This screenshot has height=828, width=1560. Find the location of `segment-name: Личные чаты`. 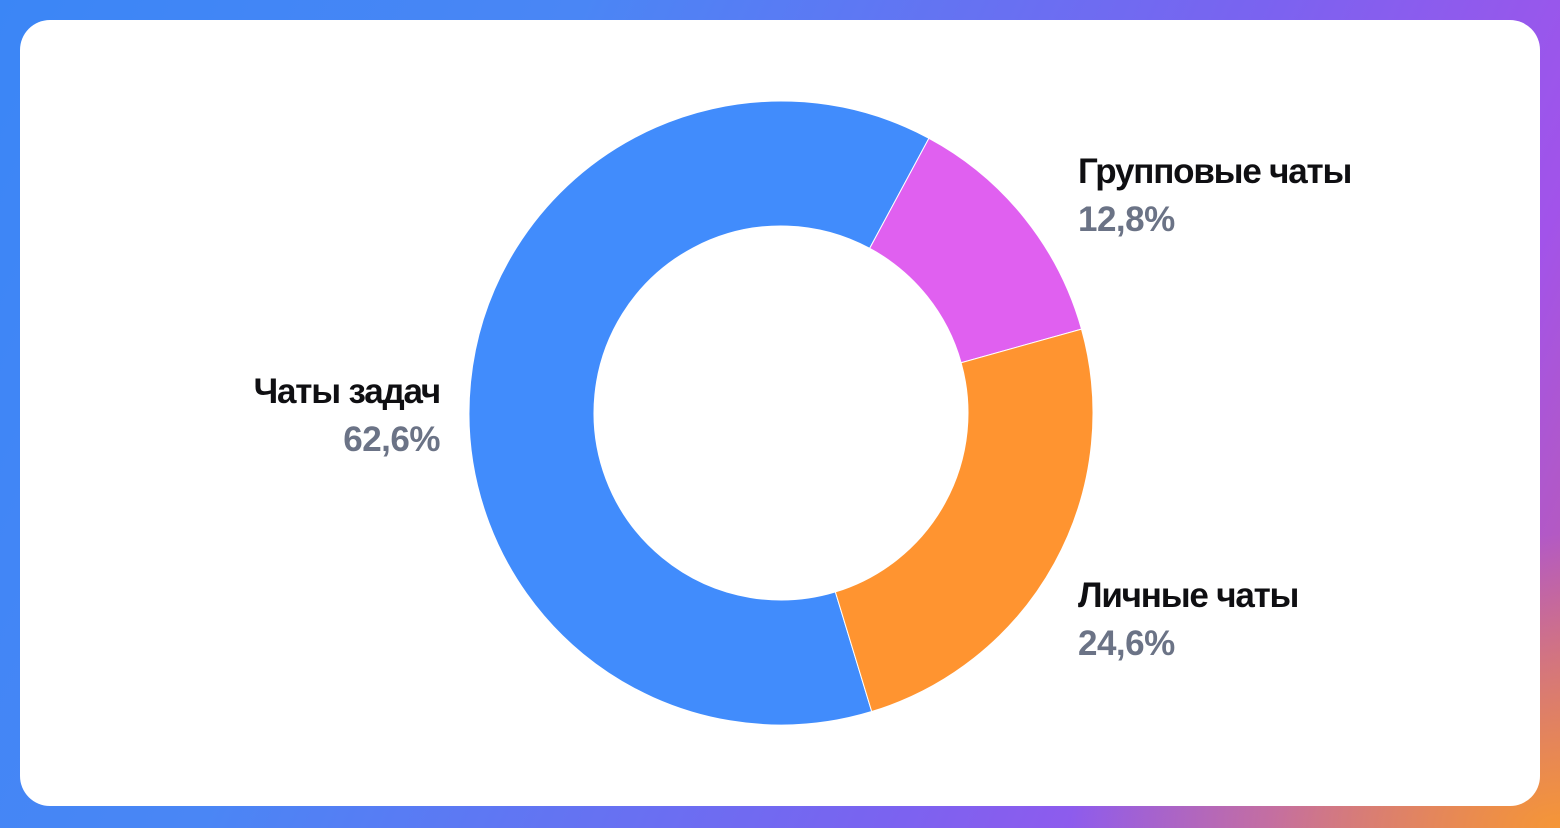

segment-name: Личные чаты is located at coordinates (1188, 595).